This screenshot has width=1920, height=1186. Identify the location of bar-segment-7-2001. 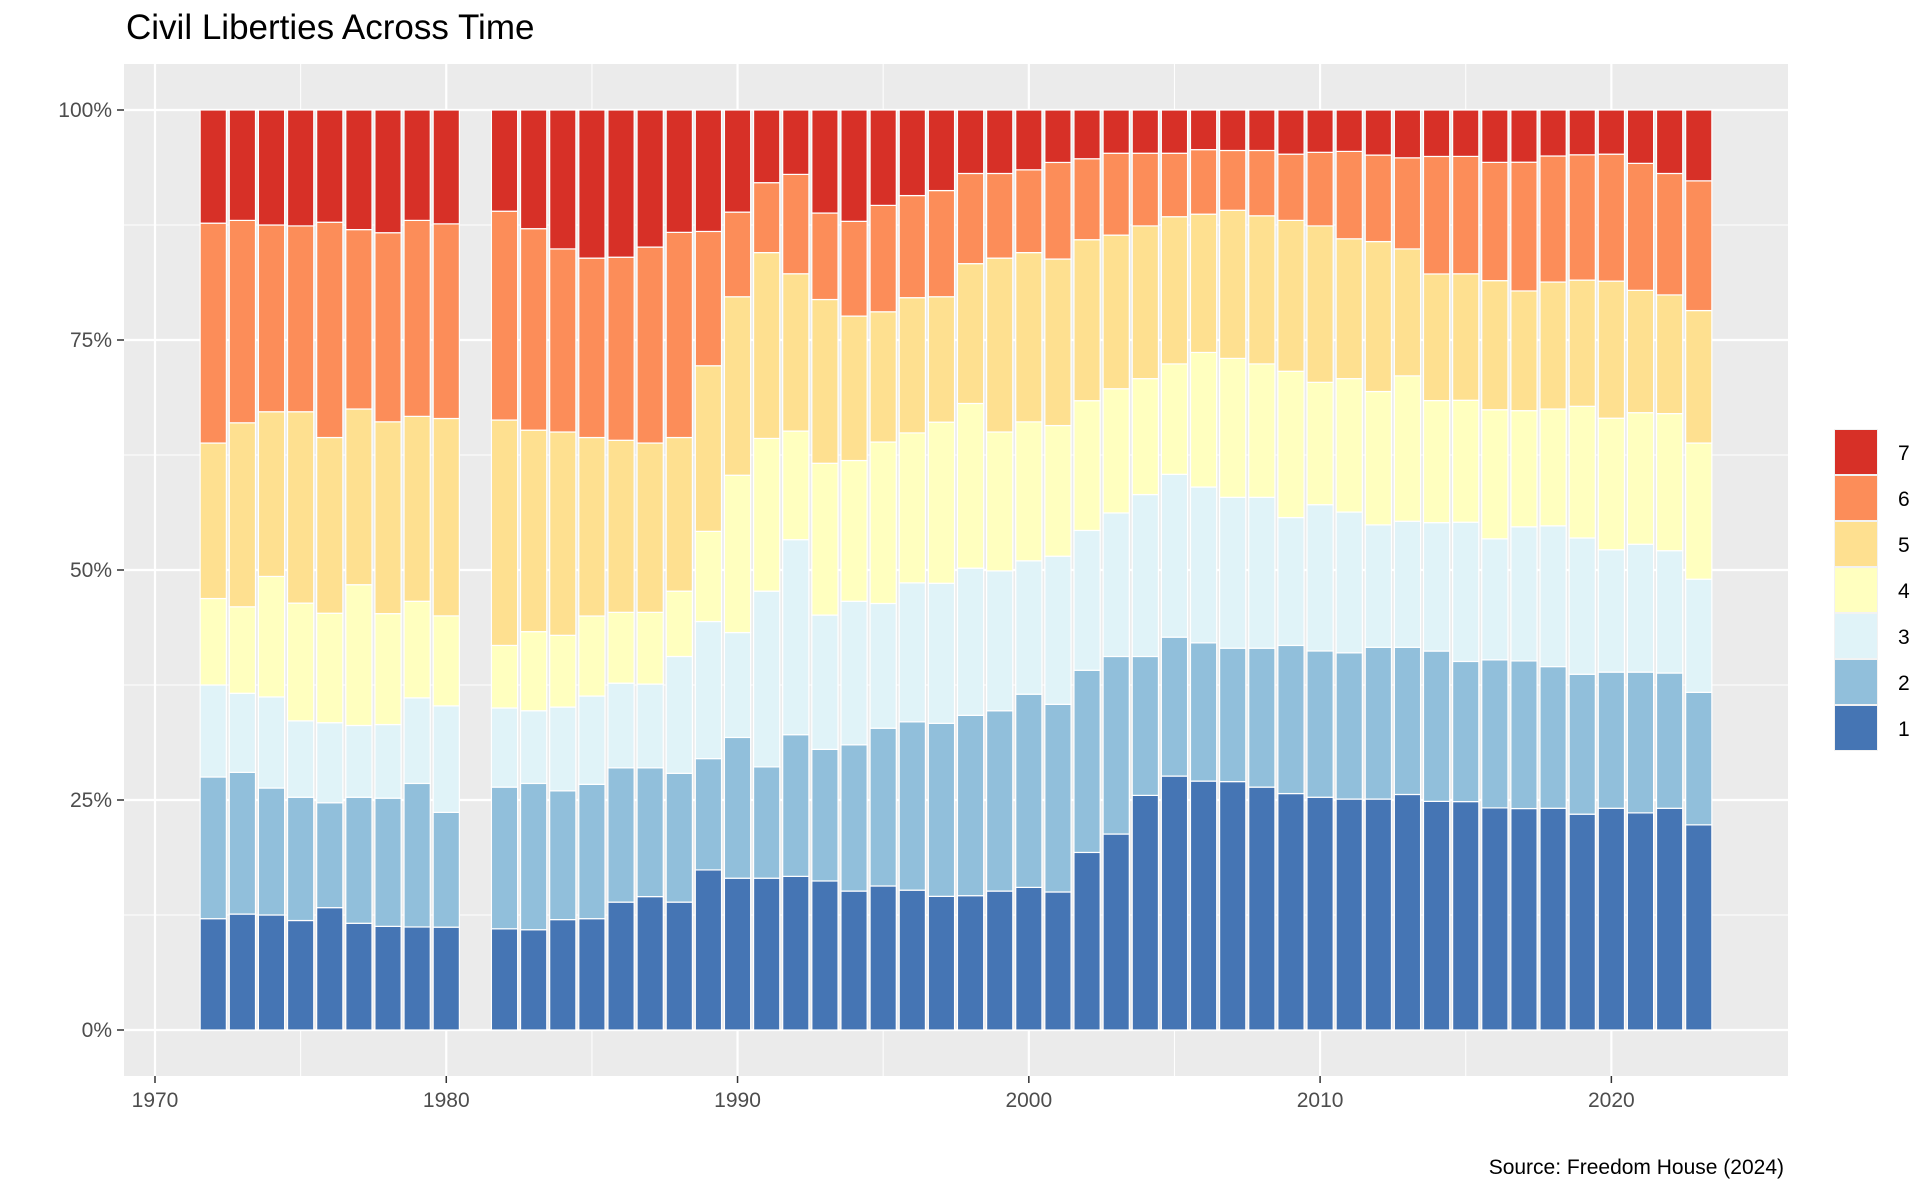
(1058, 136).